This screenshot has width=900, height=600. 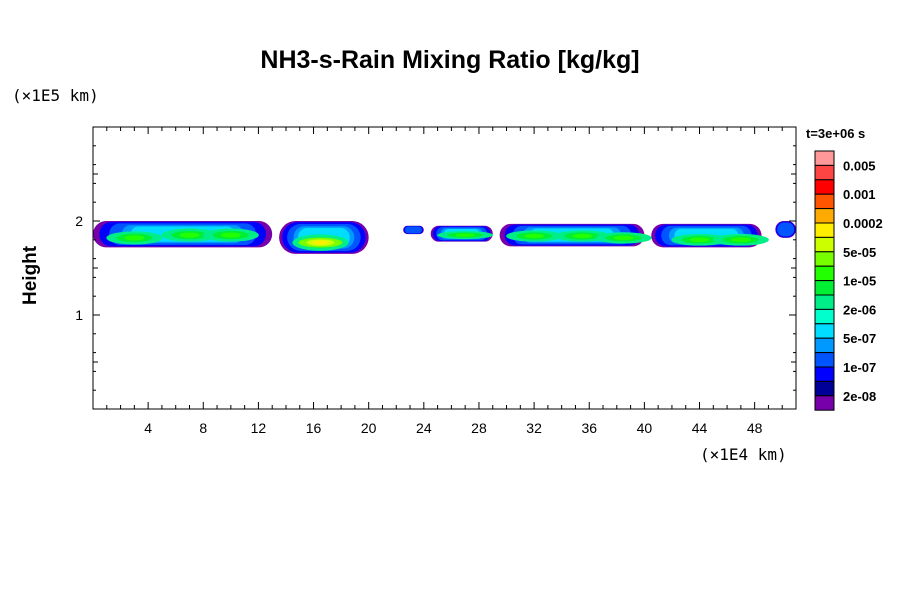 I want to click on x-unit-label: (×1E4 km), so click(x=743, y=454).